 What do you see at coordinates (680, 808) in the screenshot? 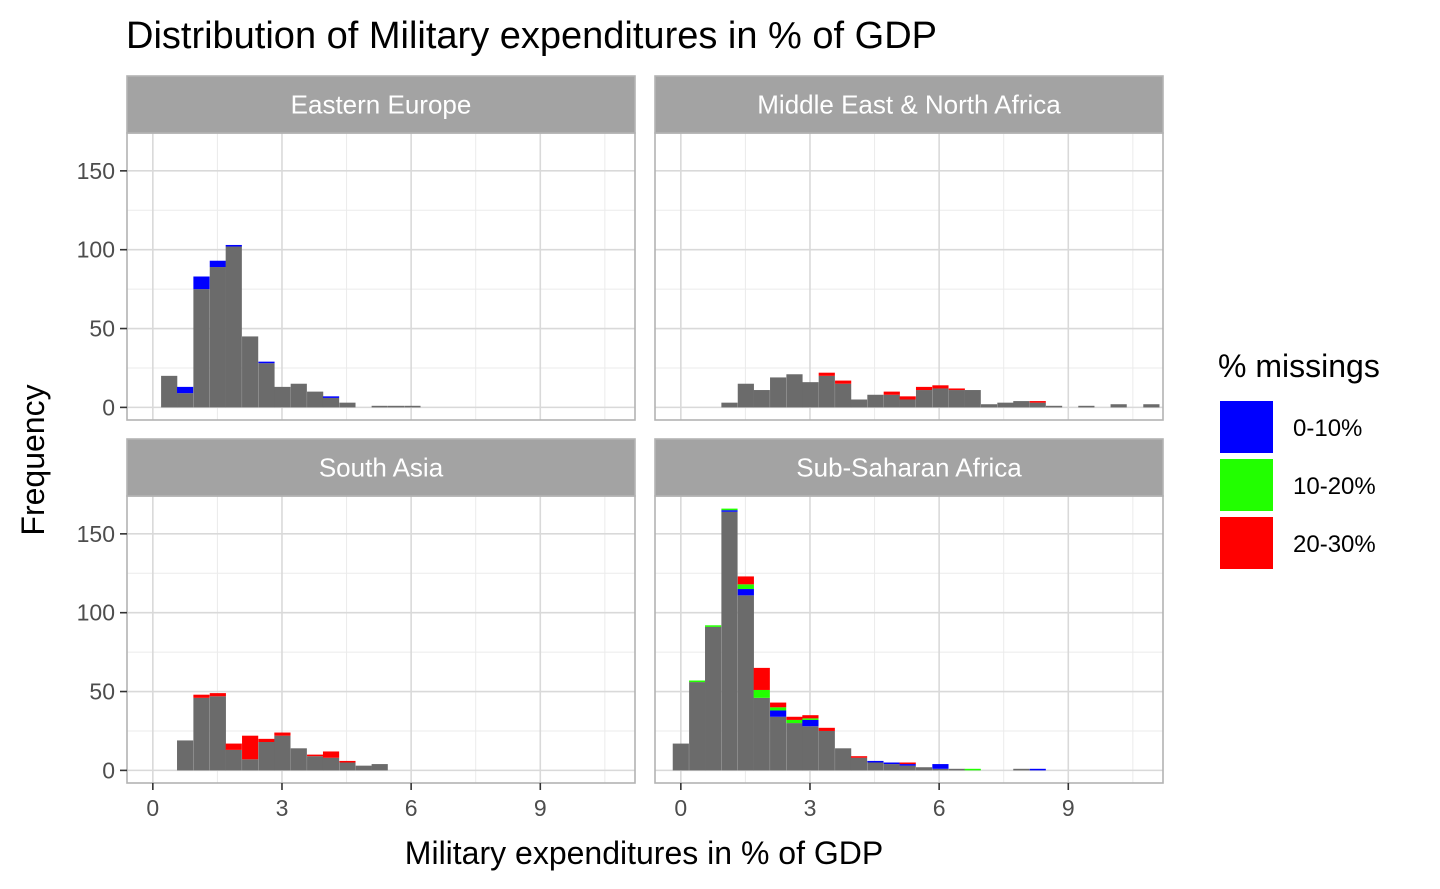
I see `x-tick-label: 0` at bounding box center [680, 808].